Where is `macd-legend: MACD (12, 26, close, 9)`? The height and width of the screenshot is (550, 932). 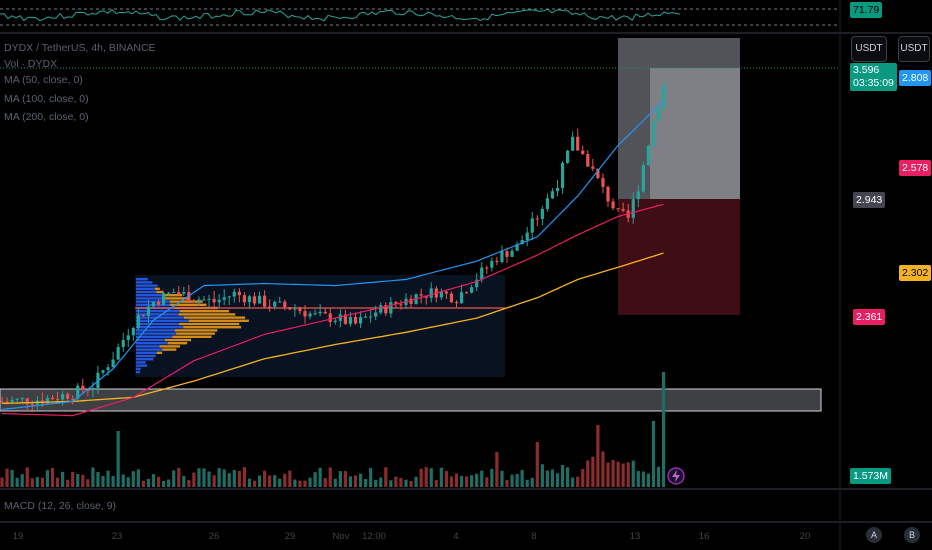
macd-legend: MACD (12, 26, close, 9) is located at coordinates (60, 506).